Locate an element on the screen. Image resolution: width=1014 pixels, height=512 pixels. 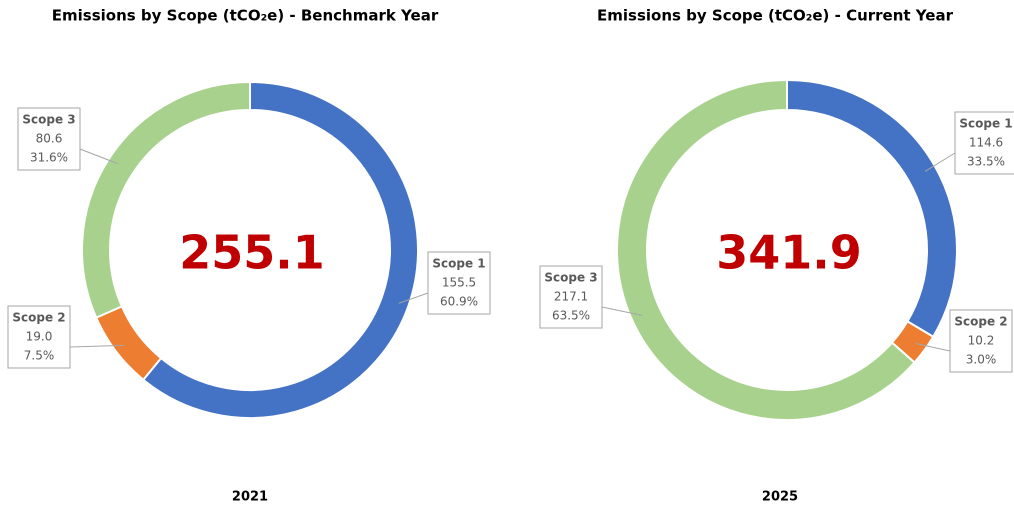
data-label-value: 10.2 is located at coordinates (981, 341).